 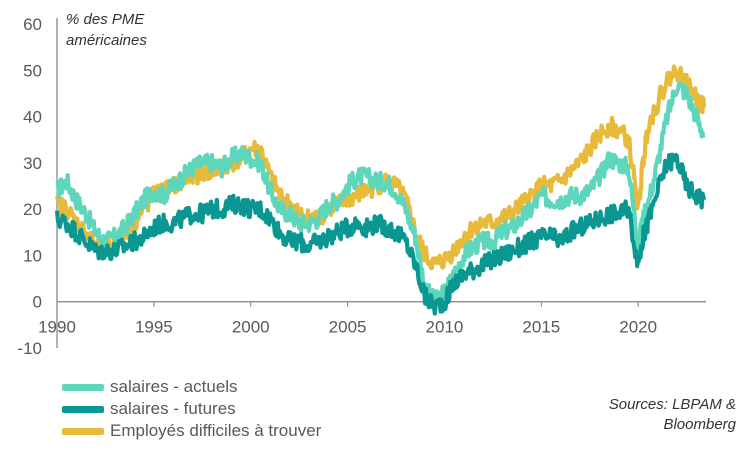 I want to click on x-tick-label: 1995, so click(x=154, y=327).